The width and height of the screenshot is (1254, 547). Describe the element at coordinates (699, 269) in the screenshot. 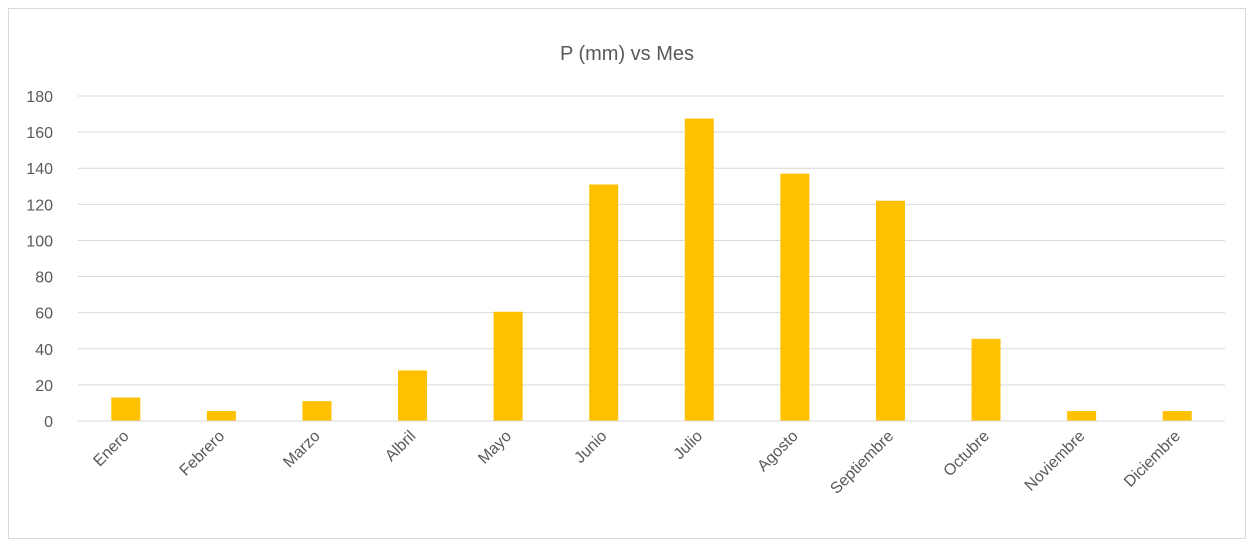

I see `bar-julio` at that location.